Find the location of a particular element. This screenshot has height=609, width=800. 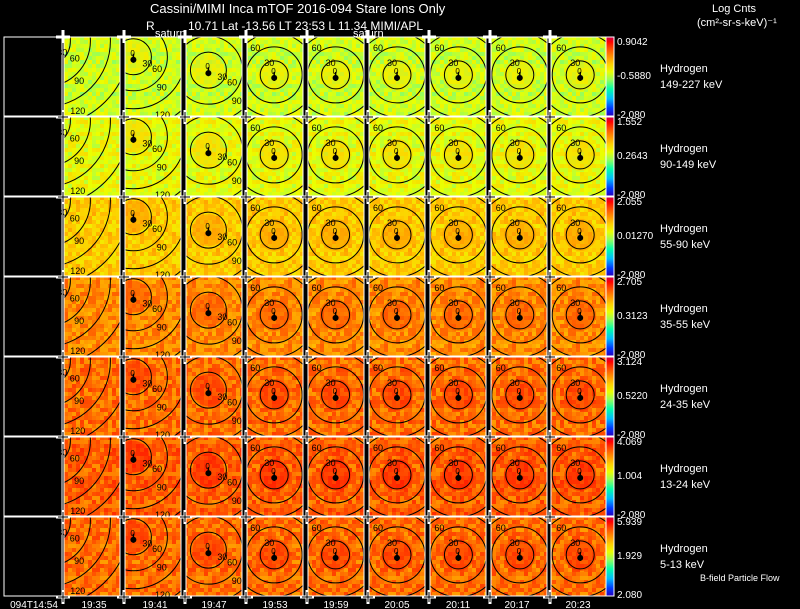

panel-heatmap is located at coordinates (92, 76).